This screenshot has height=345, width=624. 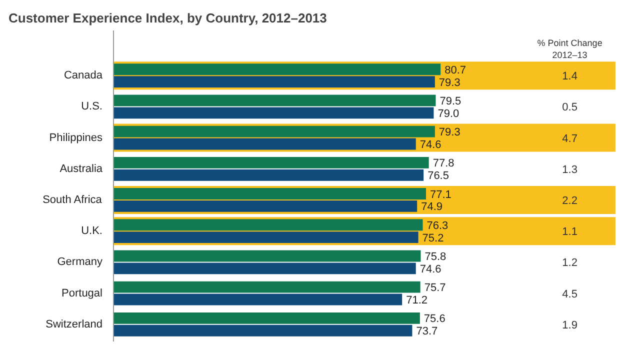 What do you see at coordinates (570, 325) in the screenshot?
I see `text: 1.9` at bounding box center [570, 325].